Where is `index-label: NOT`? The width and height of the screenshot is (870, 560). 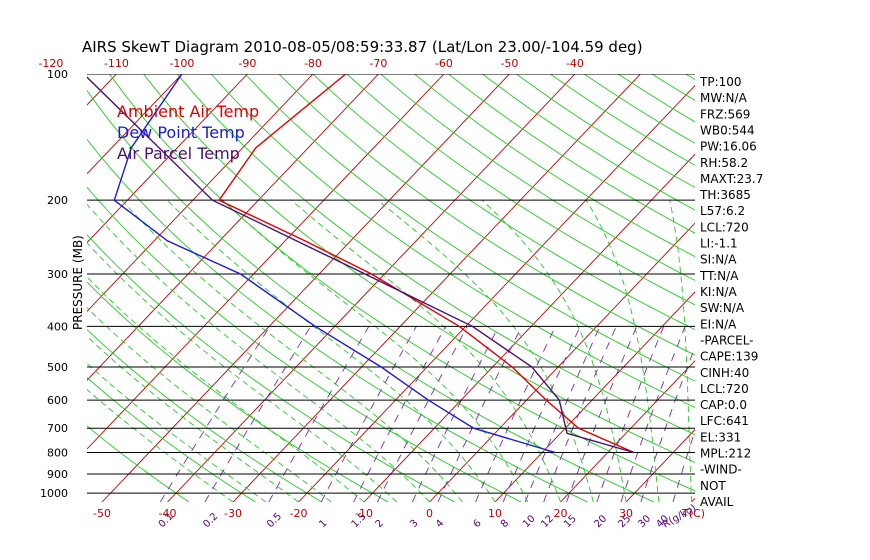
index-label: NOT is located at coordinates (713, 486).